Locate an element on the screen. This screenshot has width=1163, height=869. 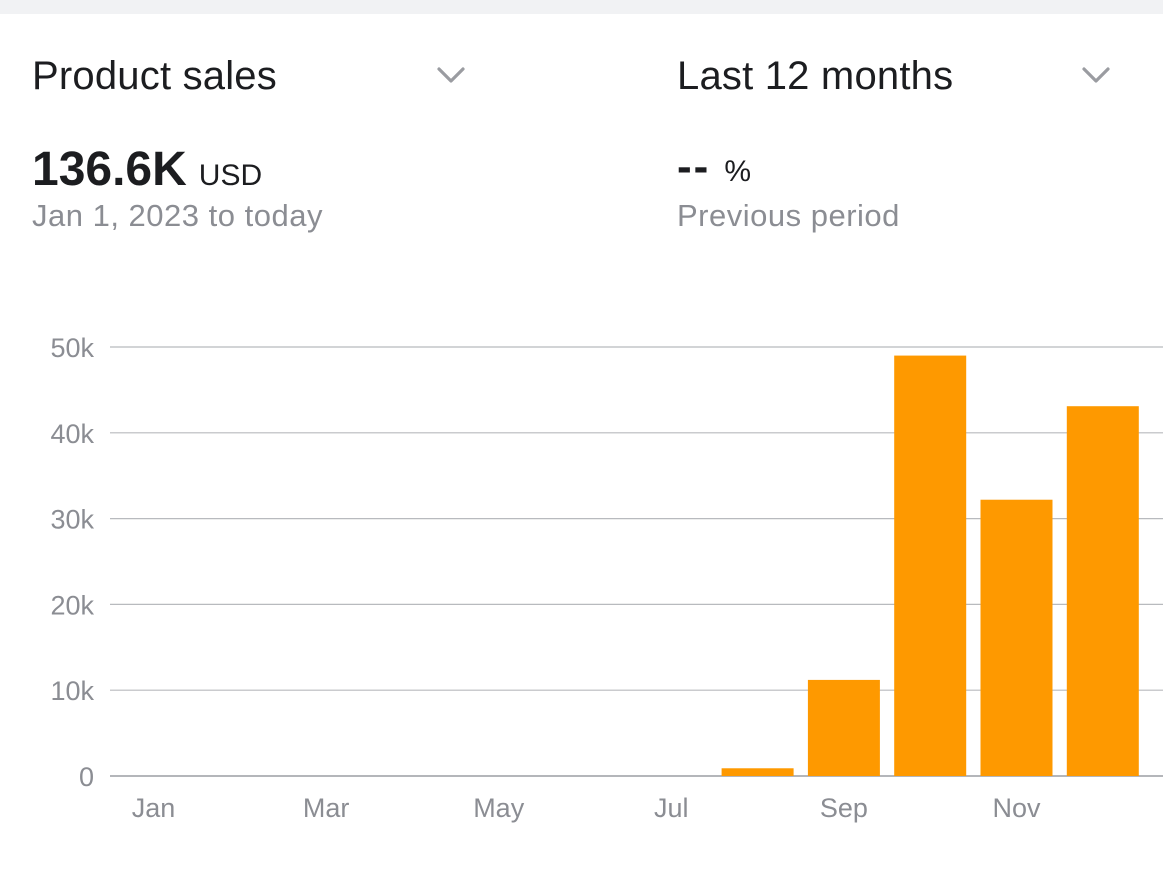
bar-sep is located at coordinates (843, 727).